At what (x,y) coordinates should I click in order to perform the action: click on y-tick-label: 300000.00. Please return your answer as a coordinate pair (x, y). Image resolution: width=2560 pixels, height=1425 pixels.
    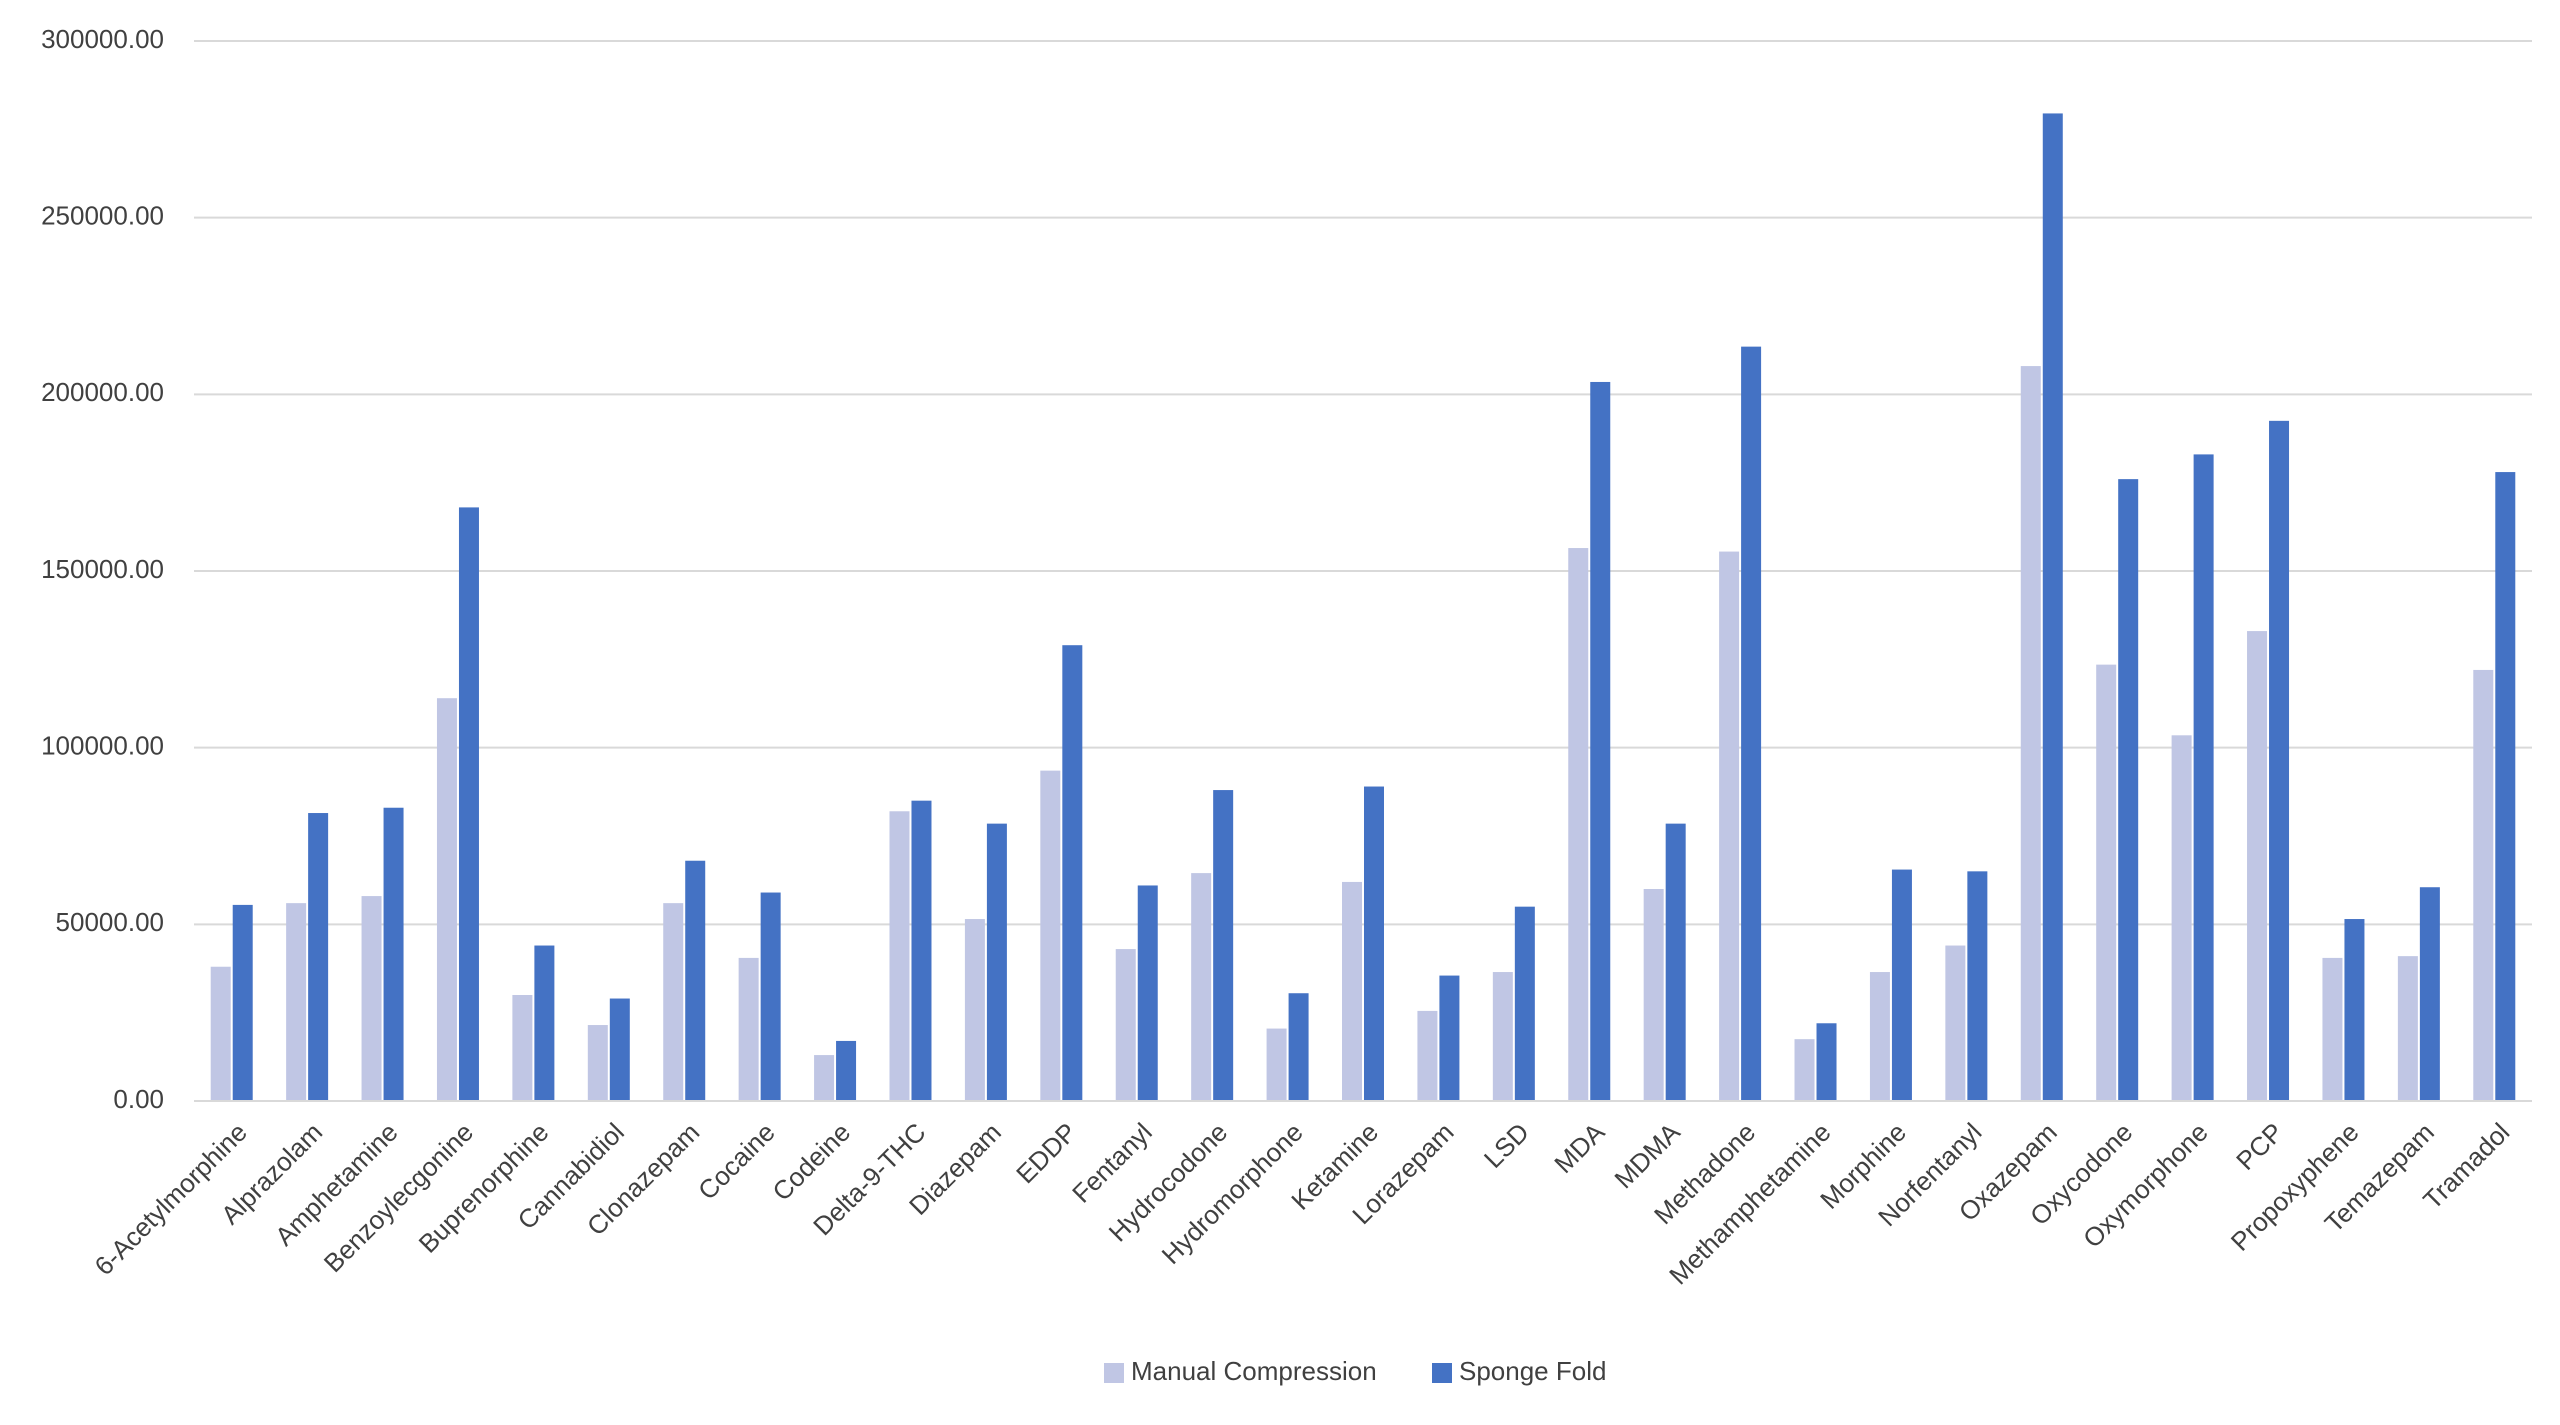
    Looking at the image, I should click on (102, 39).